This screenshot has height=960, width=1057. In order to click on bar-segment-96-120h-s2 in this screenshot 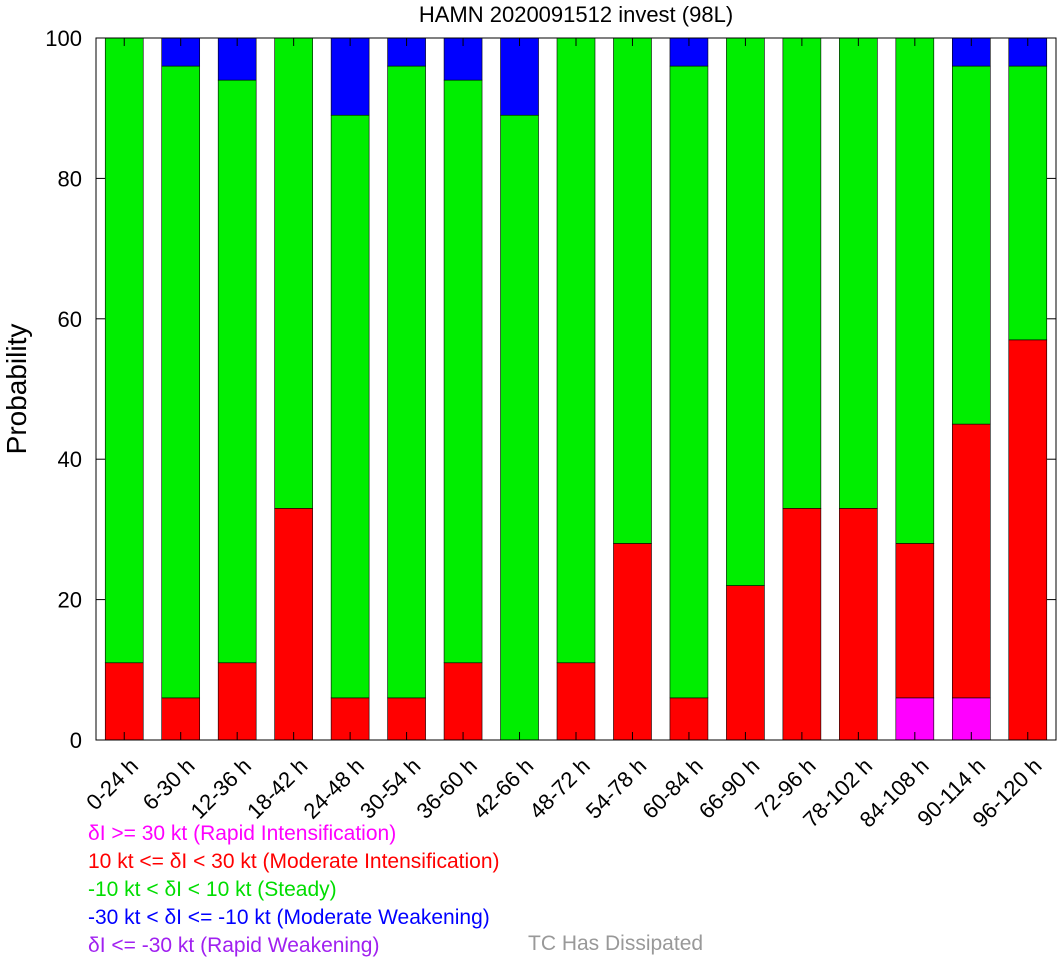, I will do `click(1028, 203)`.